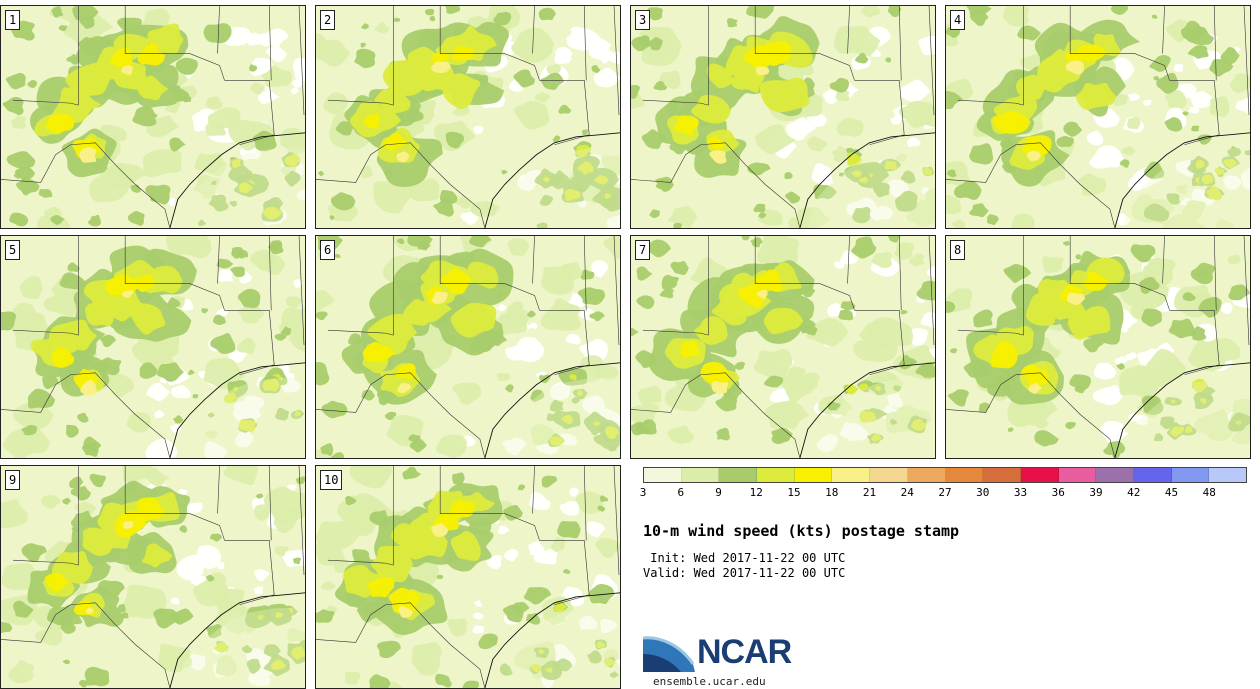  I want to click on postage-stamp-4: 4, so click(1098, 117).